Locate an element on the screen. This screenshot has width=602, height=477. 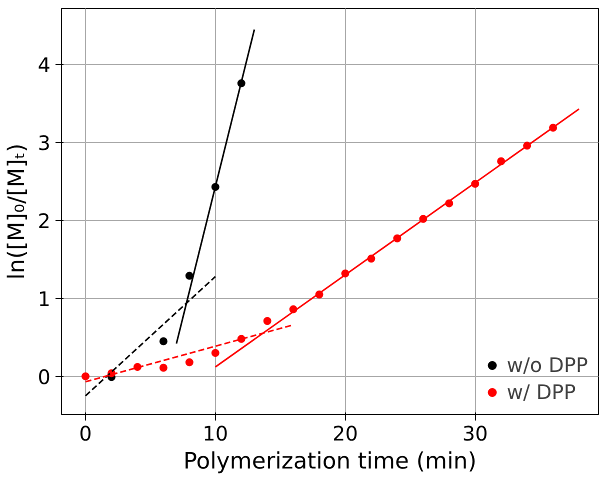
y-tick-label: 3 is located at coordinates (44, 143).